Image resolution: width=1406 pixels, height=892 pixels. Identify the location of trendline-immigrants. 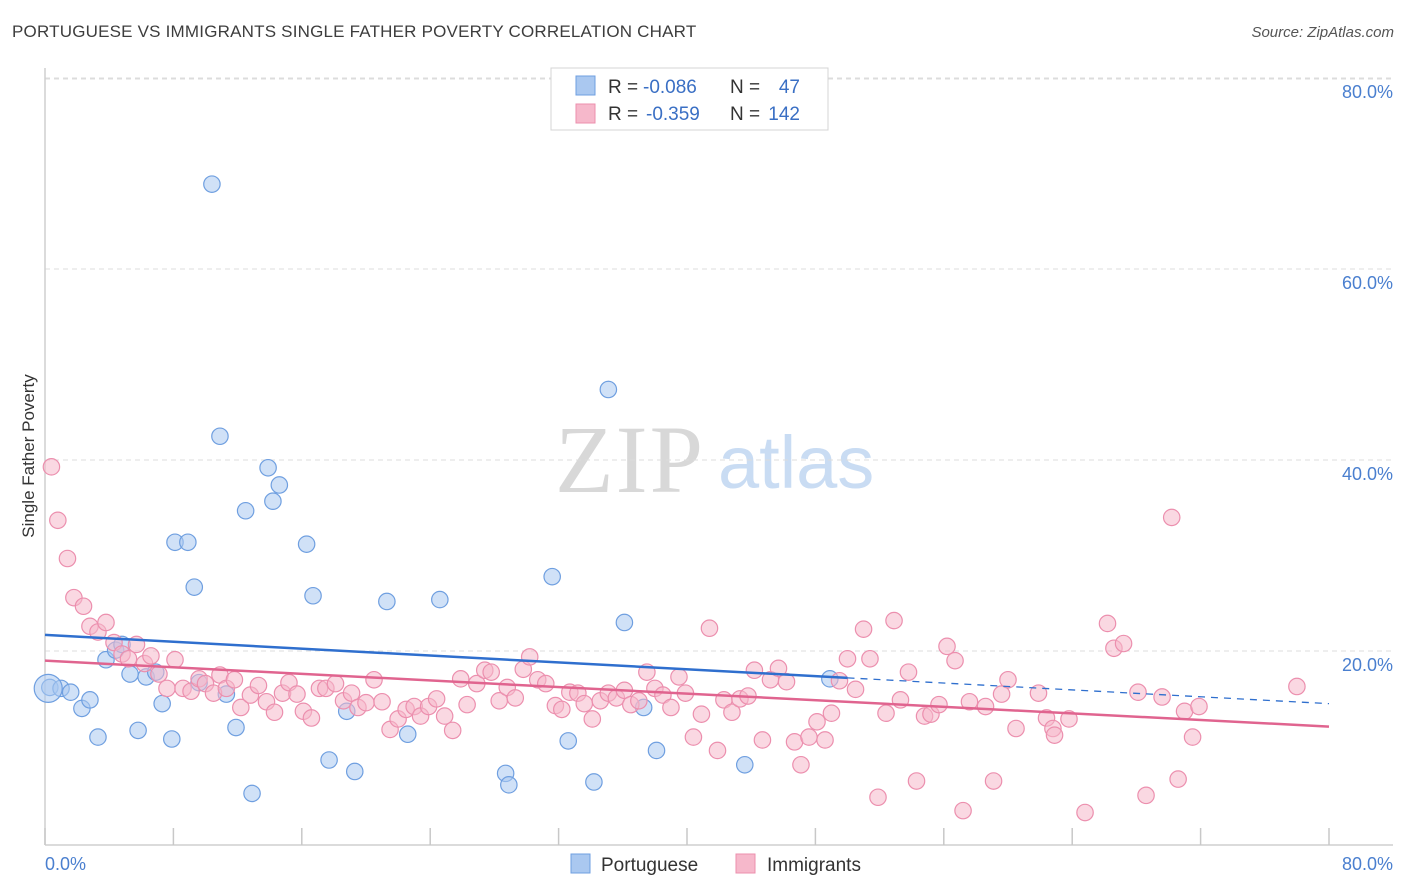
(687, 693).